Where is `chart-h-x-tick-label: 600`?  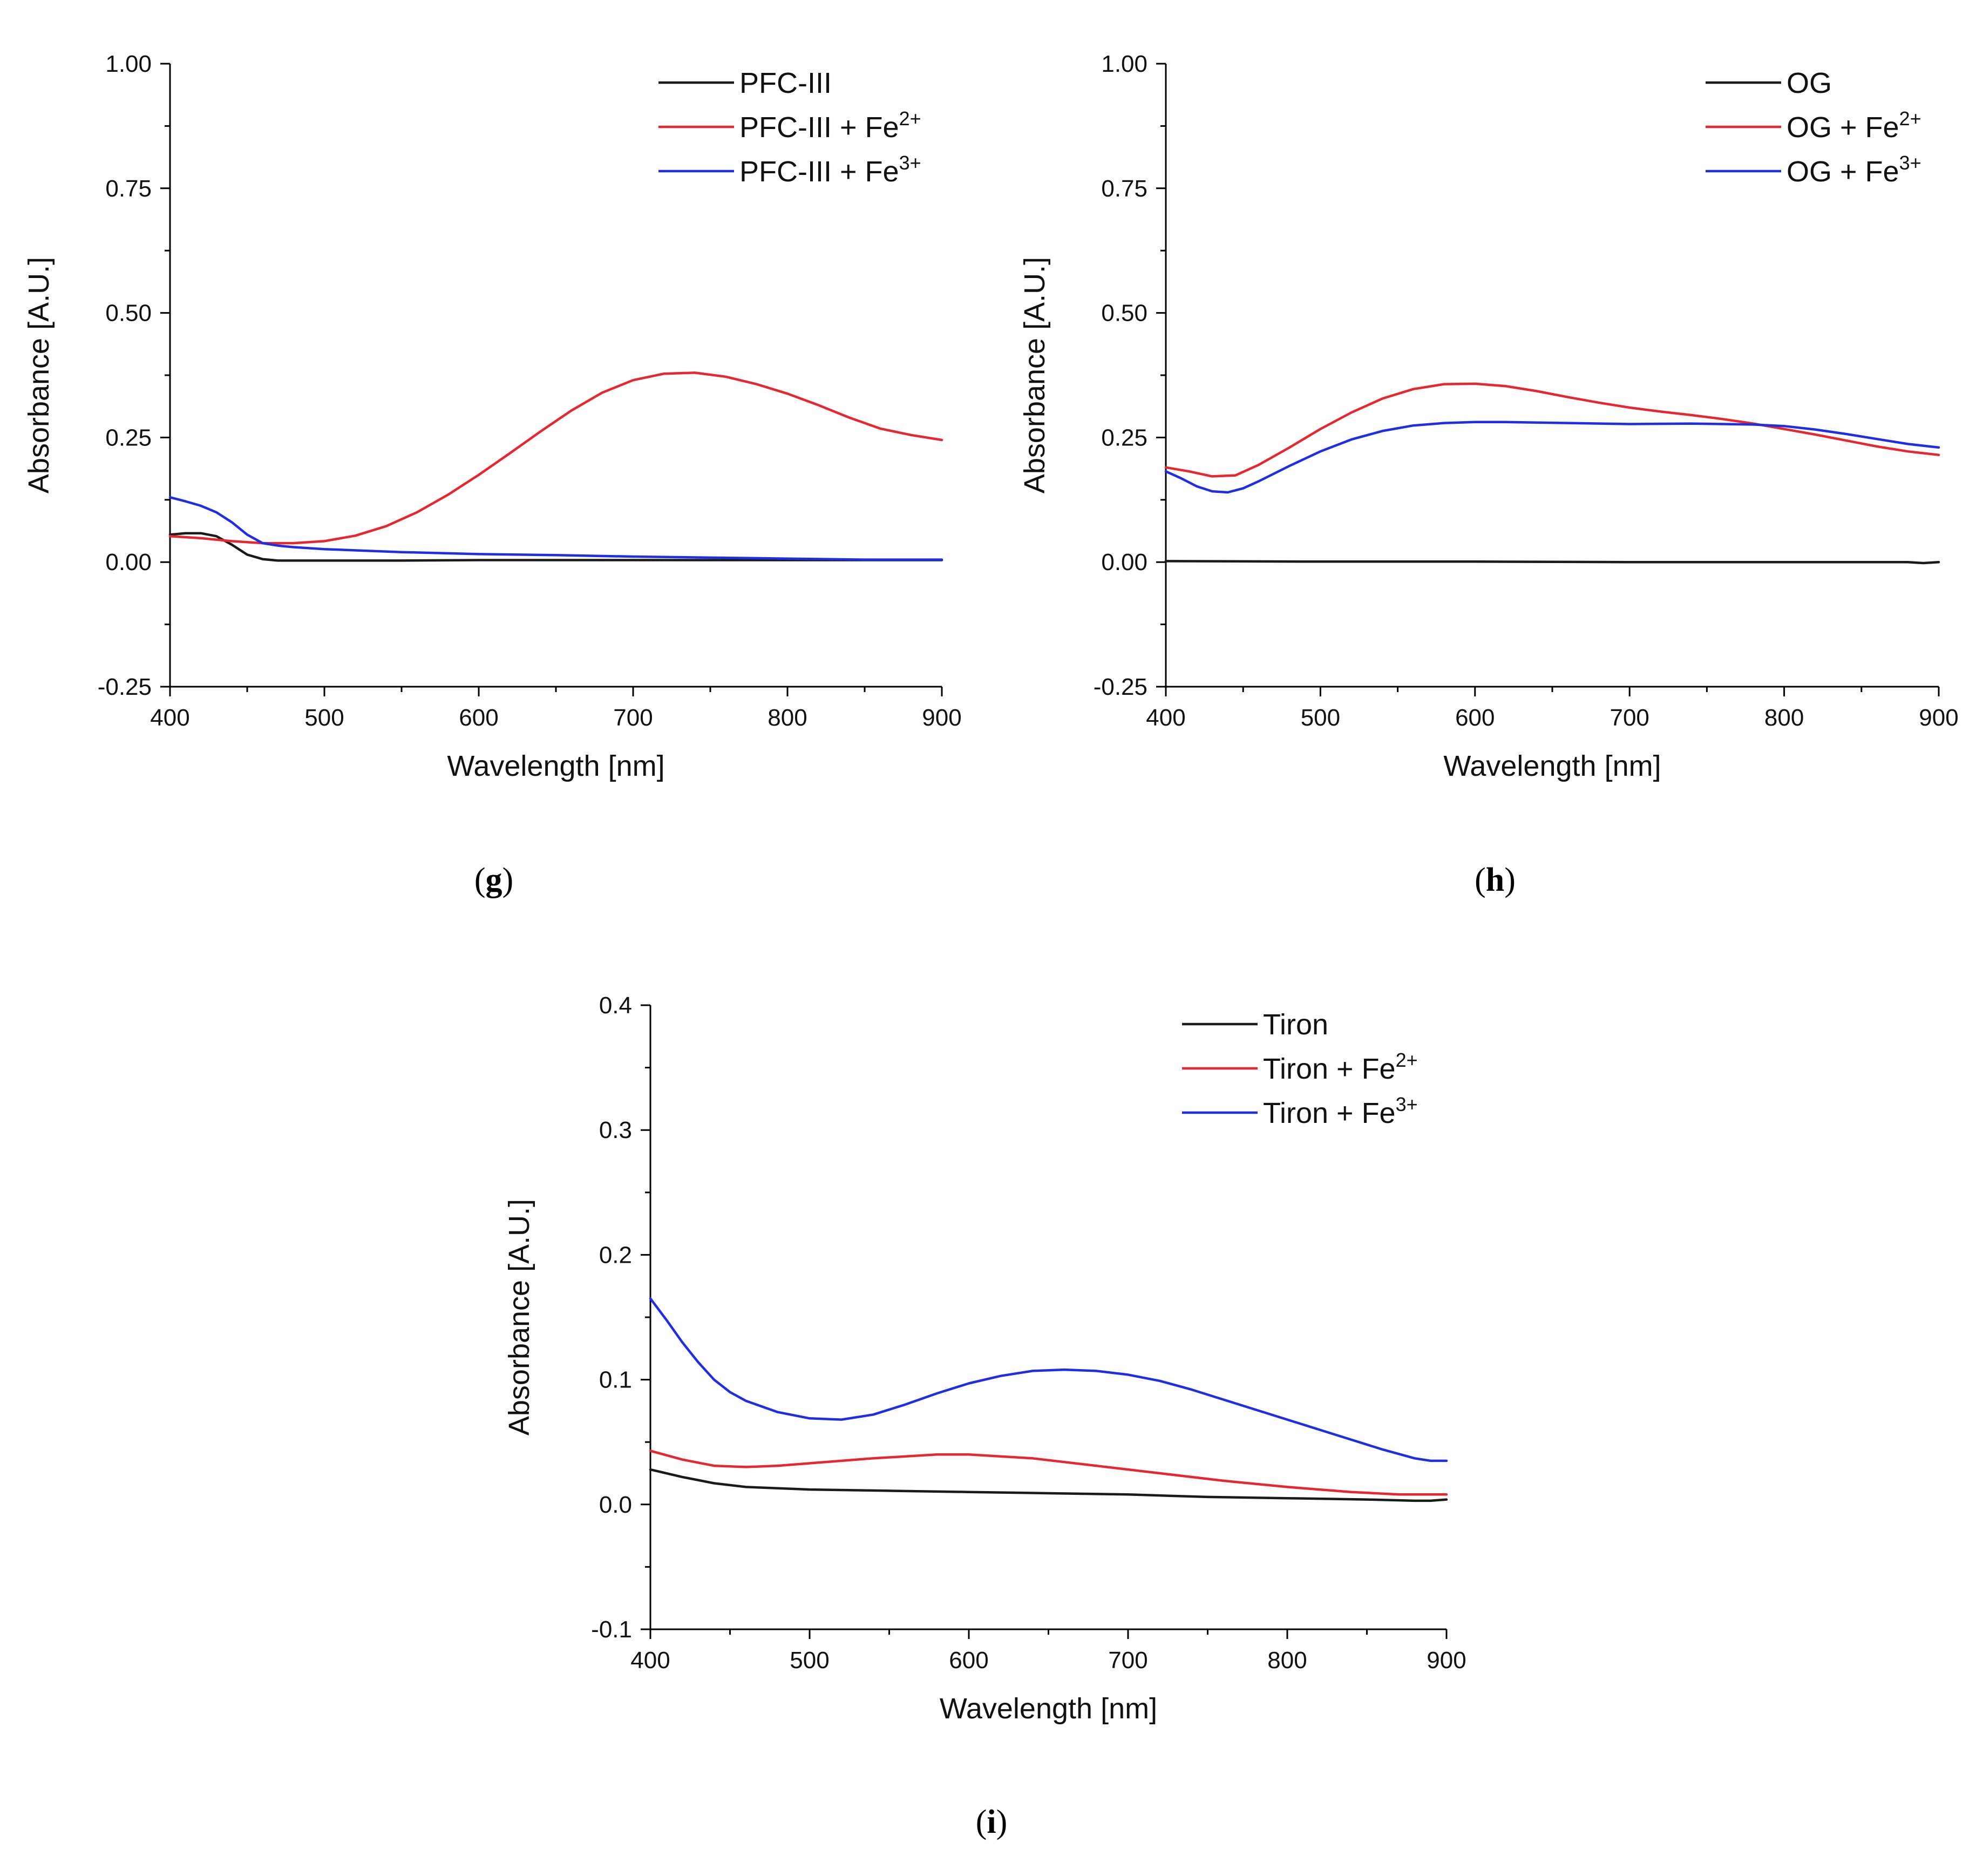
chart-h-x-tick-label: 600 is located at coordinates (1475, 718).